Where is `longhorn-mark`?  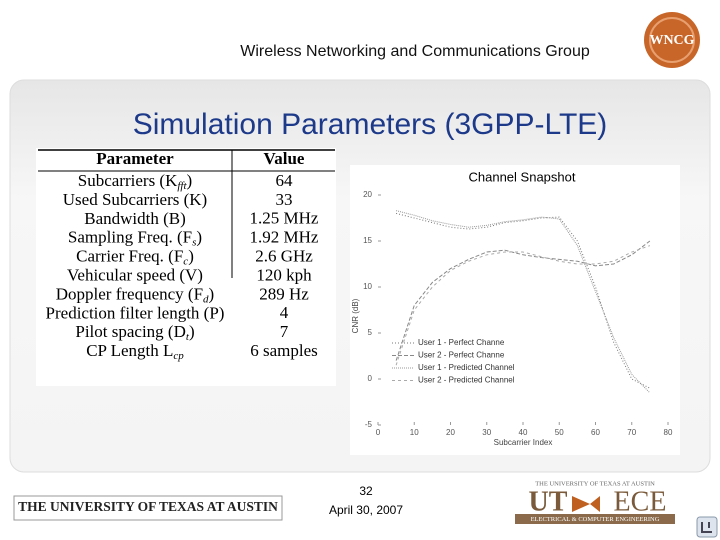
longhorn-mark is located at coordinates (586, 504).